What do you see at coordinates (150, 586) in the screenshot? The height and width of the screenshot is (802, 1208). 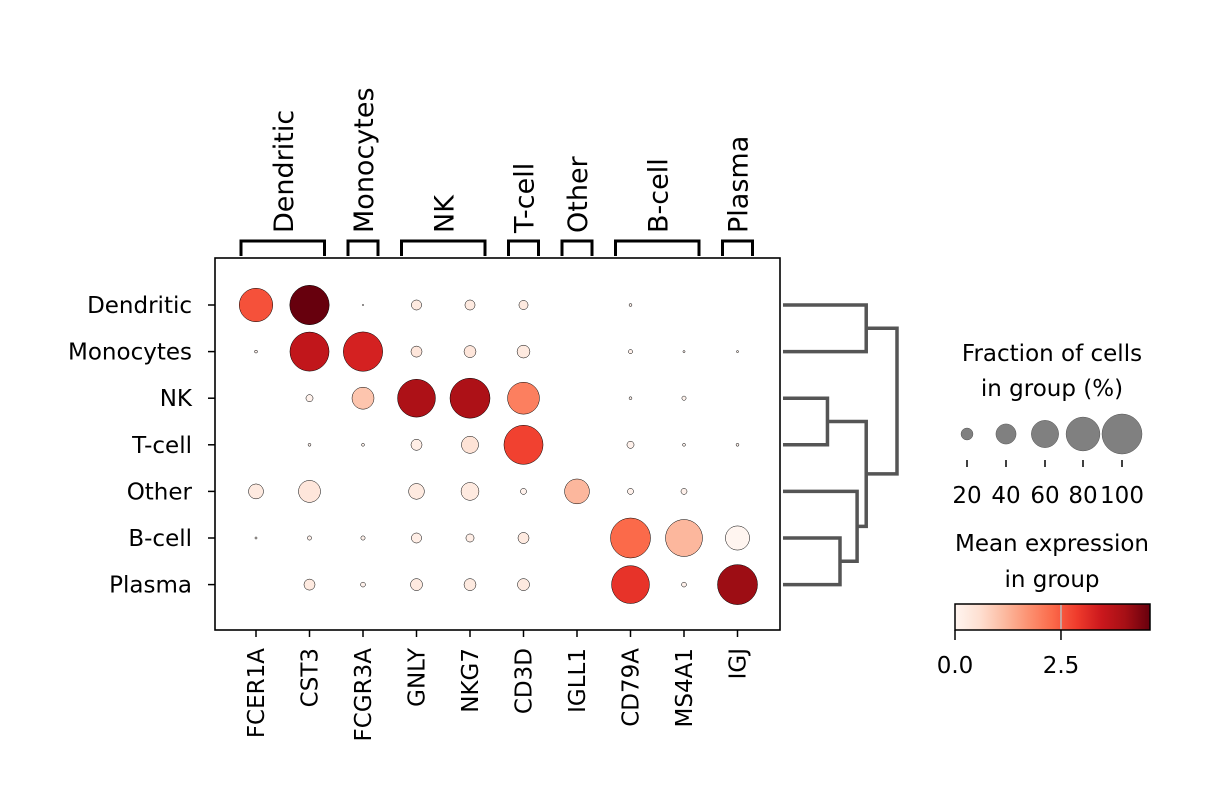 I see `row-label: Plasma` at bounding box center [150, 586].